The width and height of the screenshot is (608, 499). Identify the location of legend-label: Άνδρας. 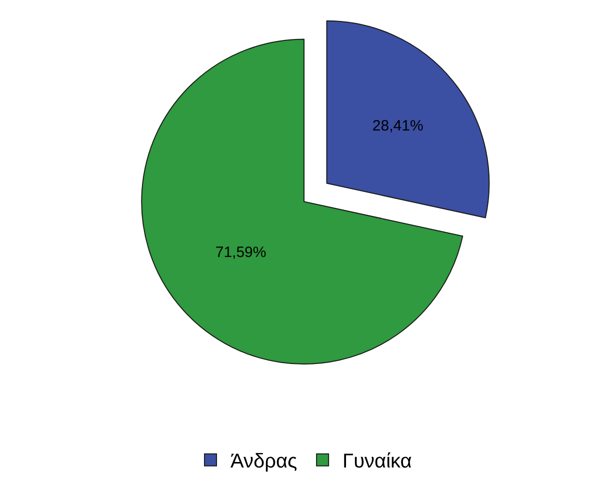
(264, 461).